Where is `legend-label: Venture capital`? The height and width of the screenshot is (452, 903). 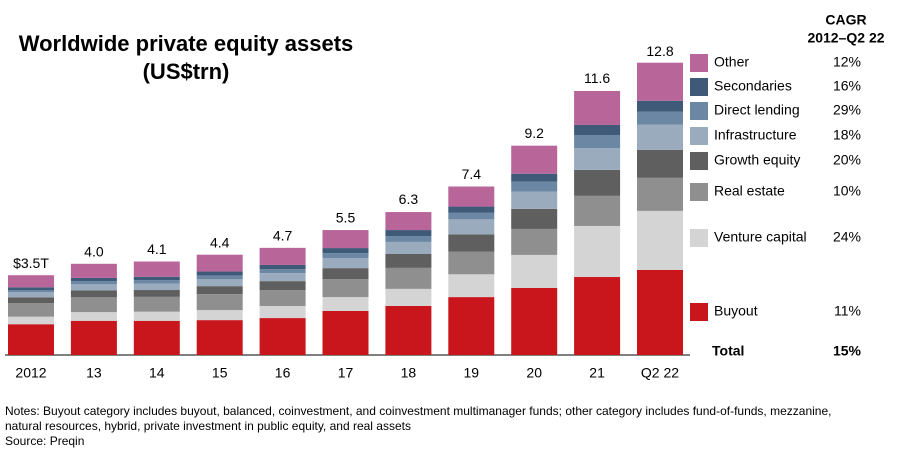
legend-label: Venture capital is located at coordinates (760, 237).